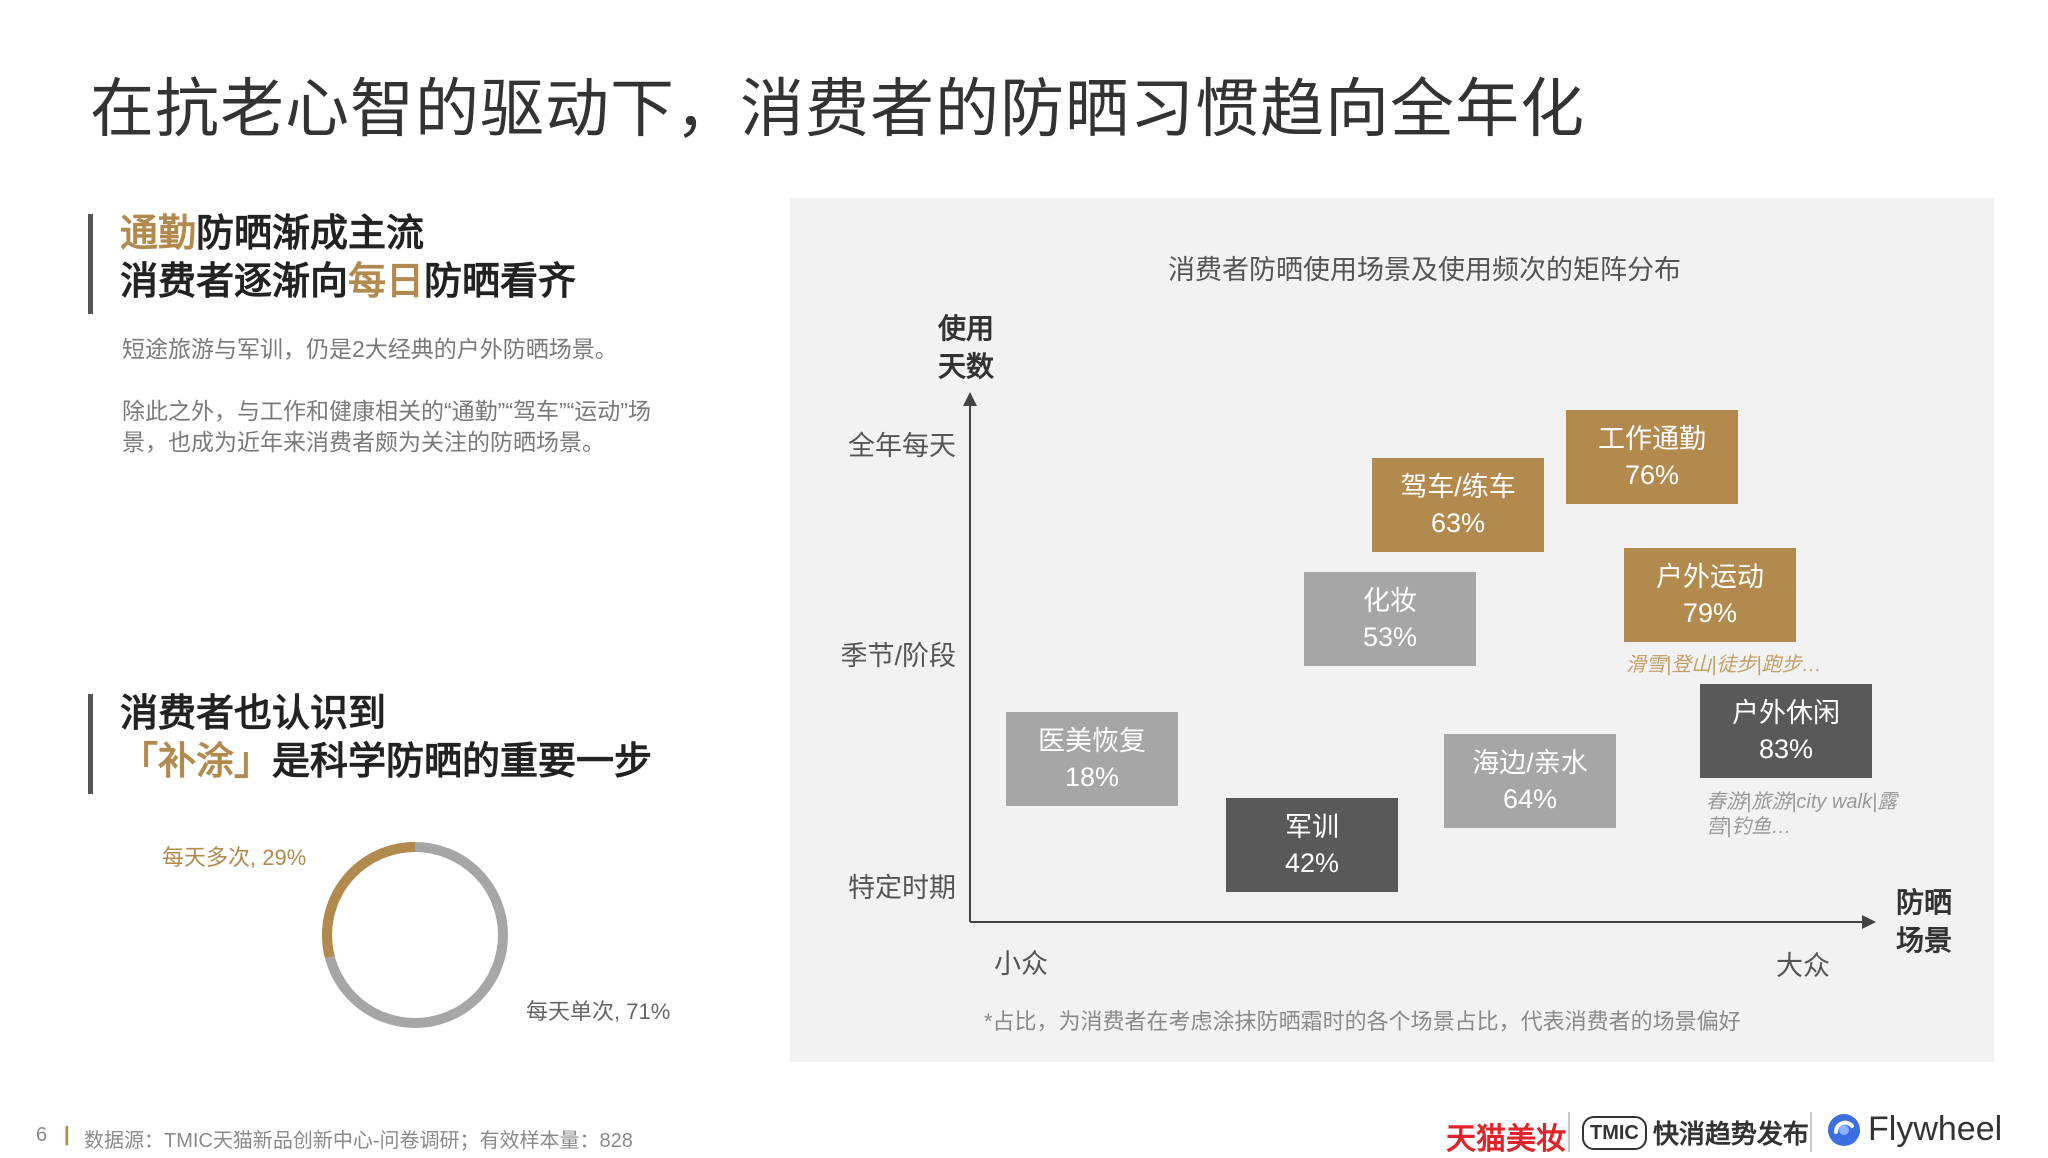 This screenshot has height=1158, width=2048. Describe the element at coordinates (1458, 487) in the screenshot. I see `scenario-name: 驾车/练车` at that location.